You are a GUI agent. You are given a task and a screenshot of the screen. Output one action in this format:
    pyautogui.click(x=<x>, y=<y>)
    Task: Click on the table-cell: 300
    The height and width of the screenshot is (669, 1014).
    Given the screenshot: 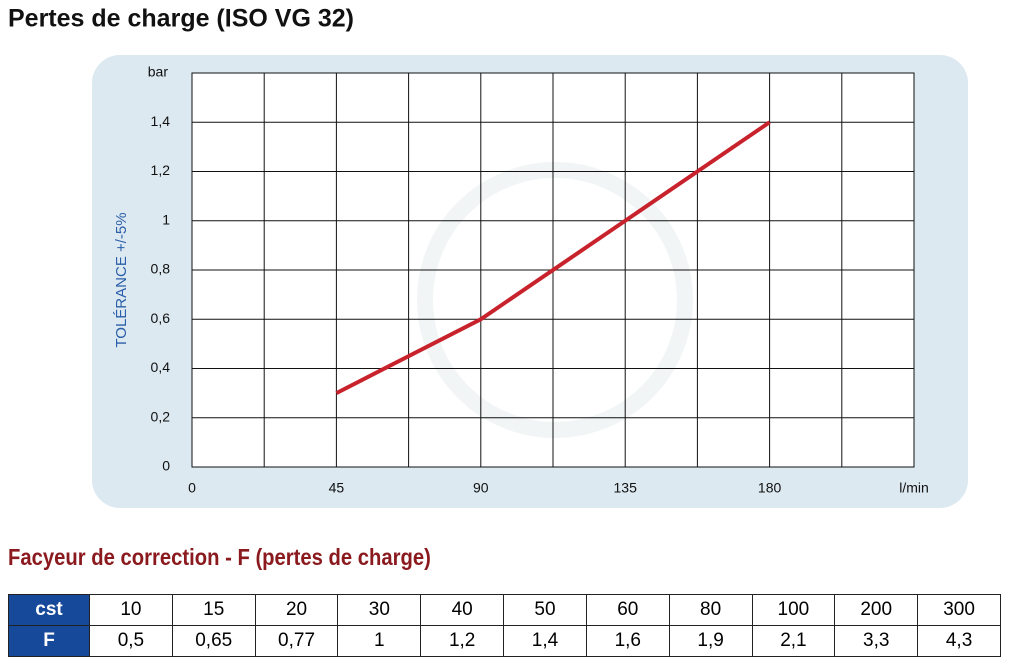 What is the action you would take?
    pyautogui.click(x=959, y=610)
    